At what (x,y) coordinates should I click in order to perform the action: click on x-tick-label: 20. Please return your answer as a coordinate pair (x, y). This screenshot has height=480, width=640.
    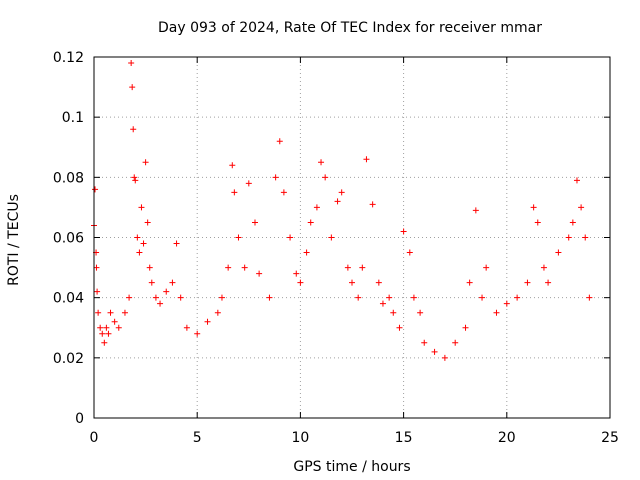
    Looking at the image, I should click on (507, 438).